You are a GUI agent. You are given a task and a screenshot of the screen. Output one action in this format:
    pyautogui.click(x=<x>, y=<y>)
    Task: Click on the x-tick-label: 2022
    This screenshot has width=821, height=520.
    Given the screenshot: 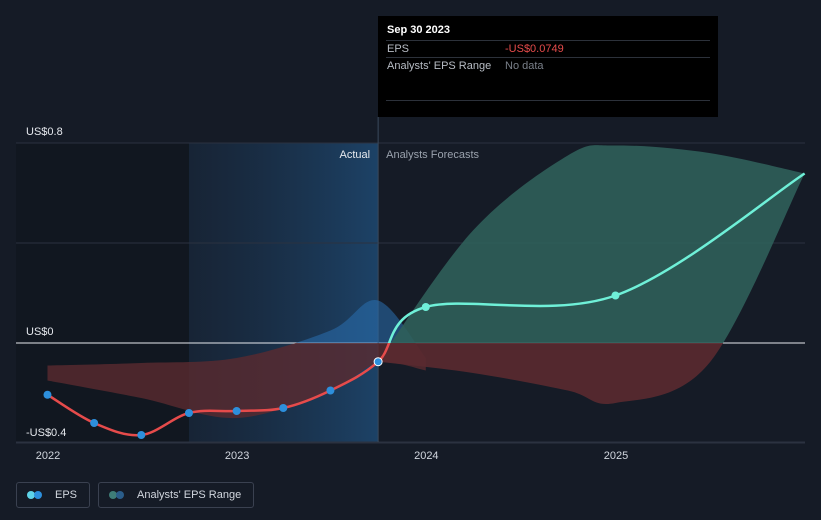 What is the action you would take?
    pyautogui.click(x=48, y=456)
    